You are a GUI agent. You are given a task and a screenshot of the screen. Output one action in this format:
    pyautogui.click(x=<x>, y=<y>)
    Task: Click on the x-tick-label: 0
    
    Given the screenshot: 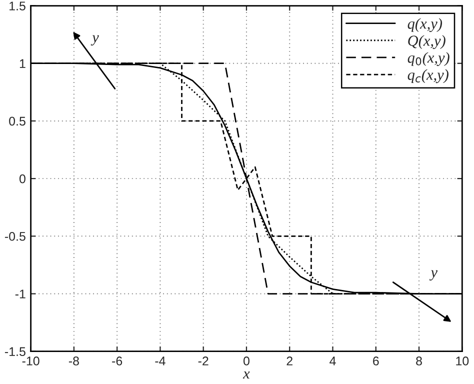 What is the action you would take?
    pyautogui.click(x=246, y=361)
    